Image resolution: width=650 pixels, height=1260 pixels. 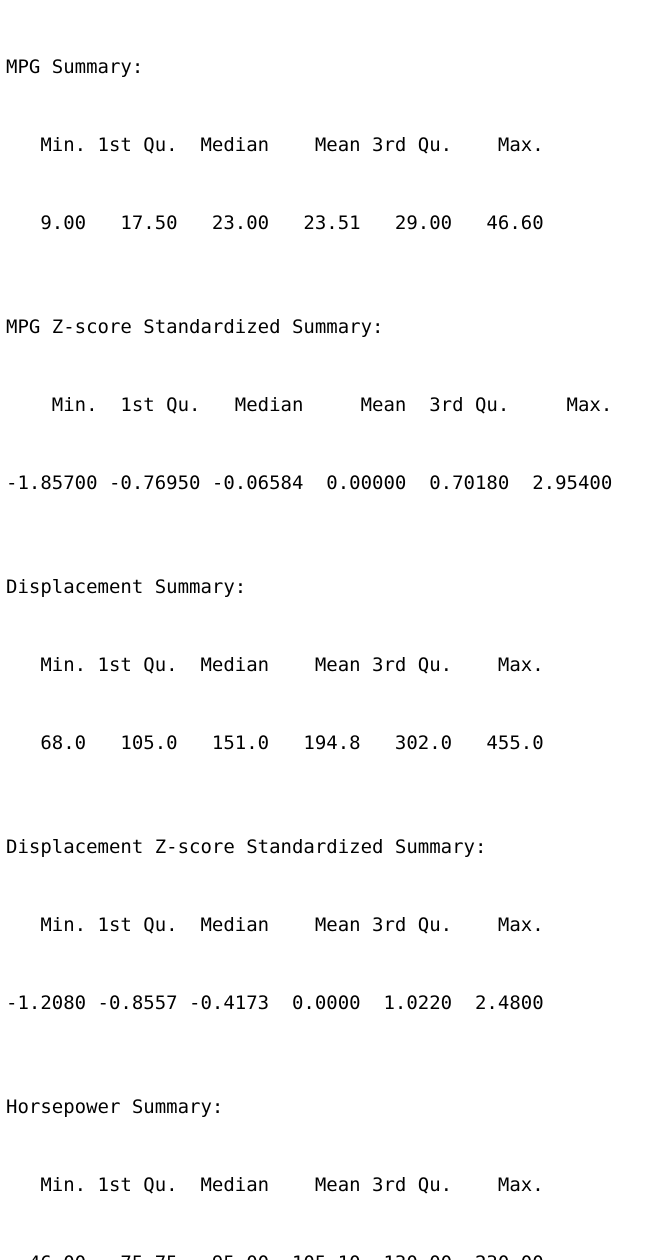 I want to click on summary-values-row: 68.0 105.0 151.0 194.8 302.0 455.0, so click(x=281, y=743).